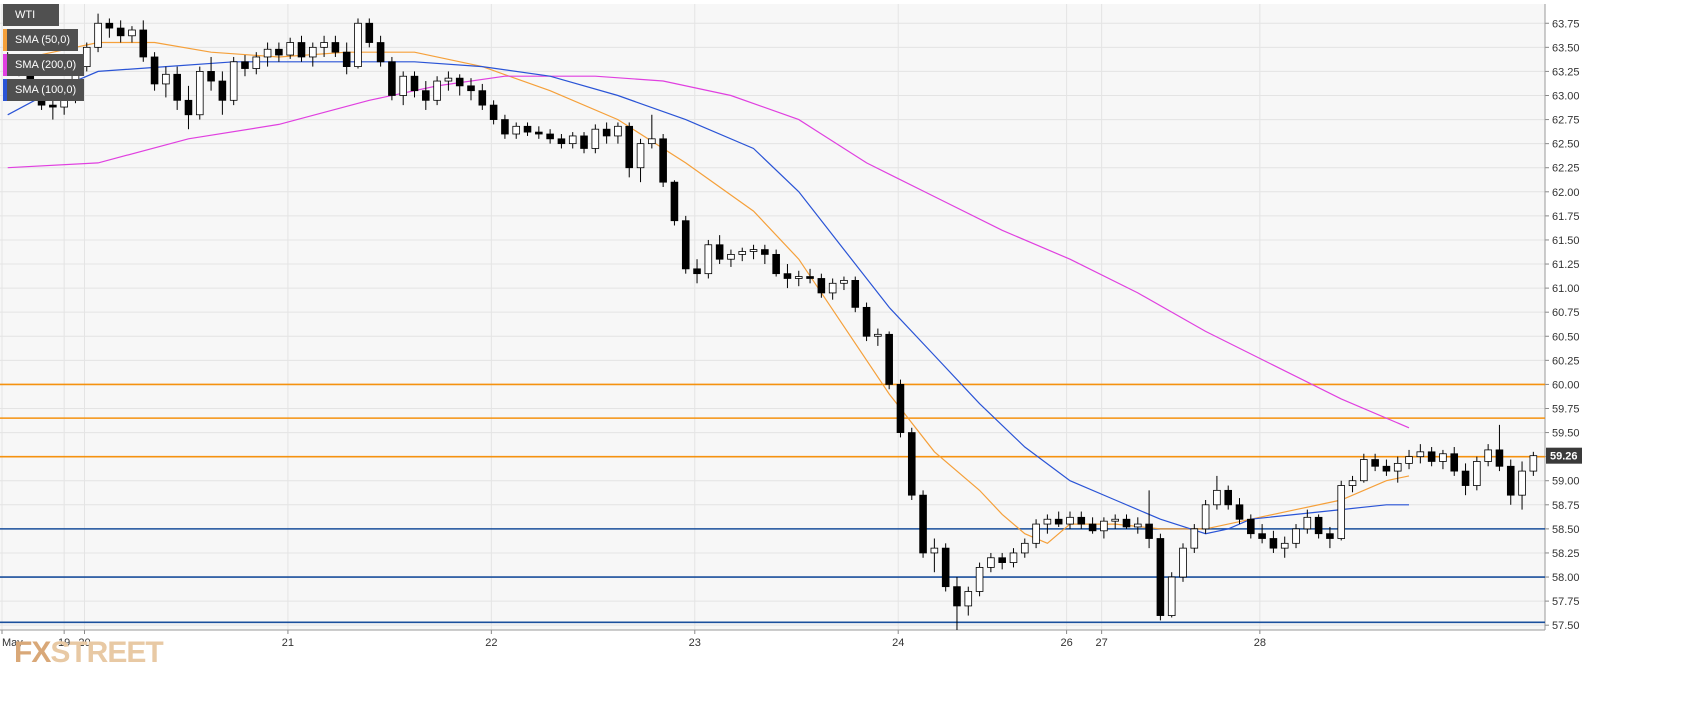 The image size is (1707, 712). I want to click on y-tick-label: 57.50, so click(1566, 626).